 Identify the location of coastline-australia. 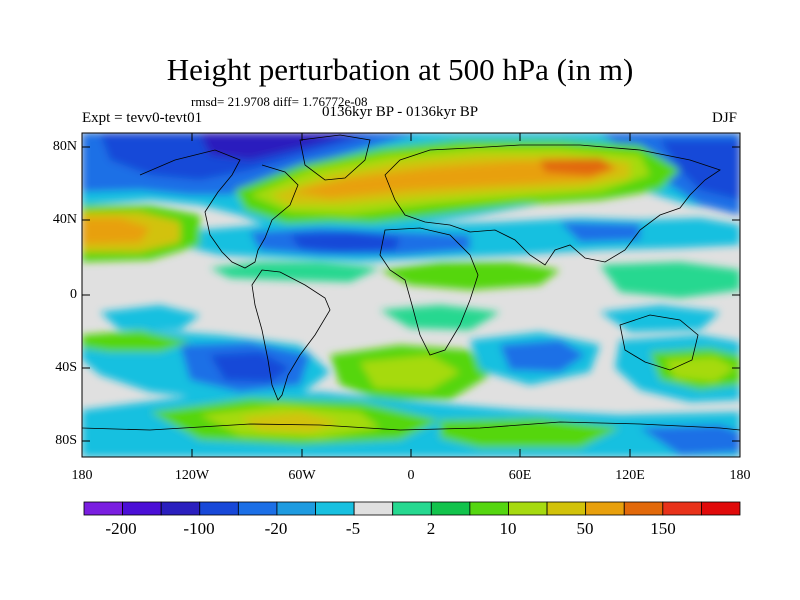
(659, 342).